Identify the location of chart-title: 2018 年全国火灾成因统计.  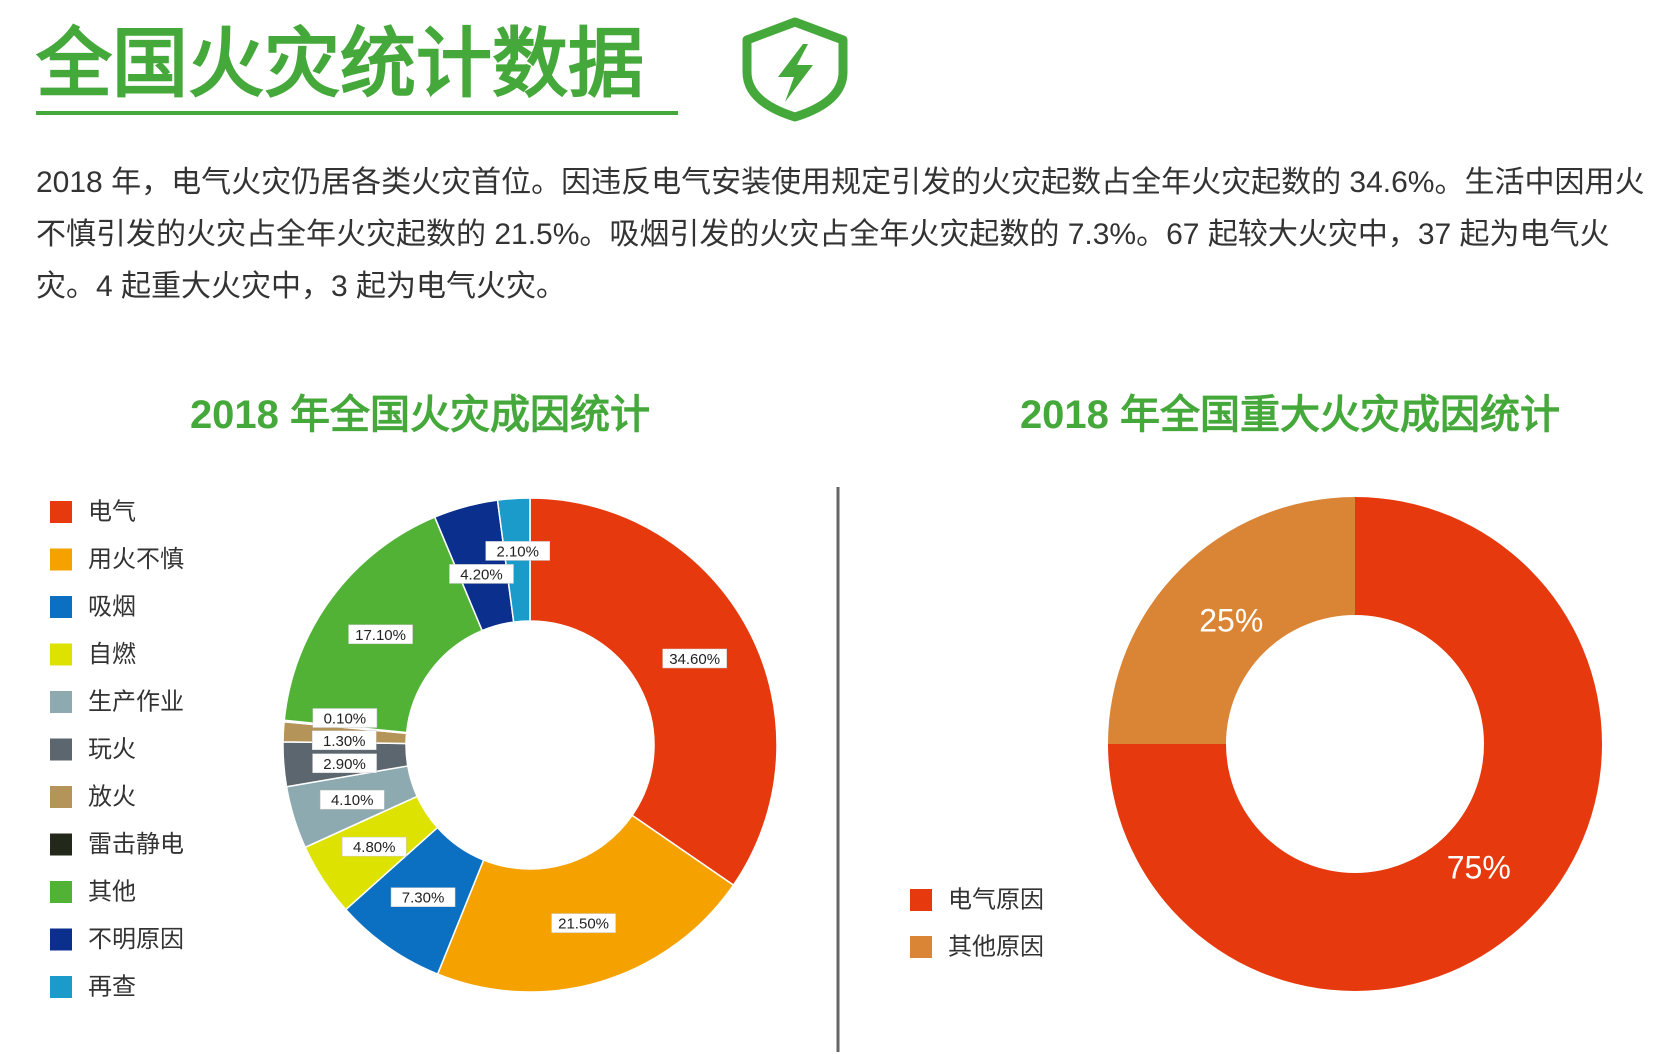
(420, 414).